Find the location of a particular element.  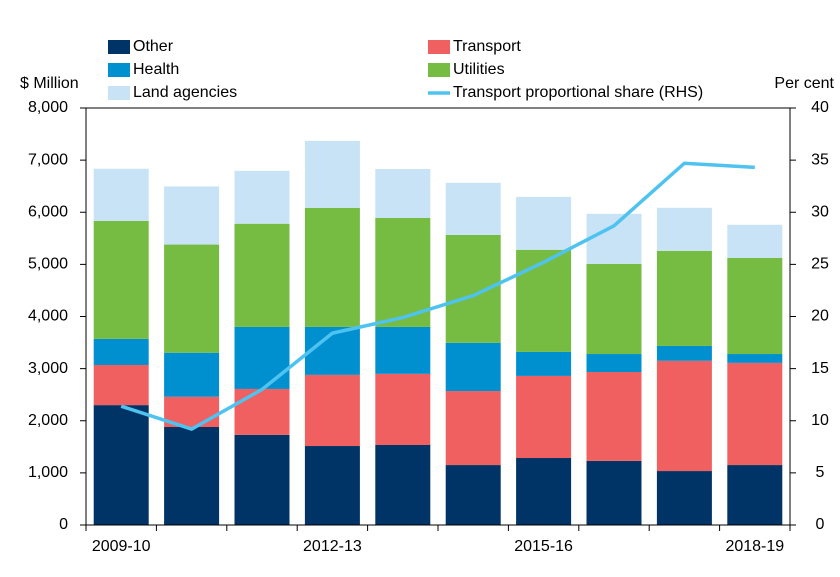

y2-tick-label: 15 is located at coordinates (820, 368).